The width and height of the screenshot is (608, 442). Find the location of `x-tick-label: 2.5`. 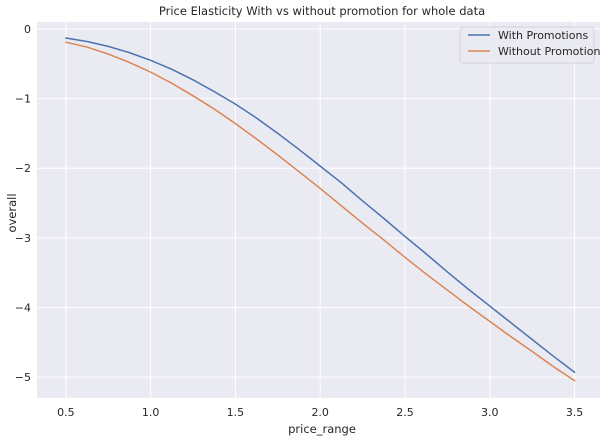

x-tick-label: 2.5 is located at coordinates (405, 412).